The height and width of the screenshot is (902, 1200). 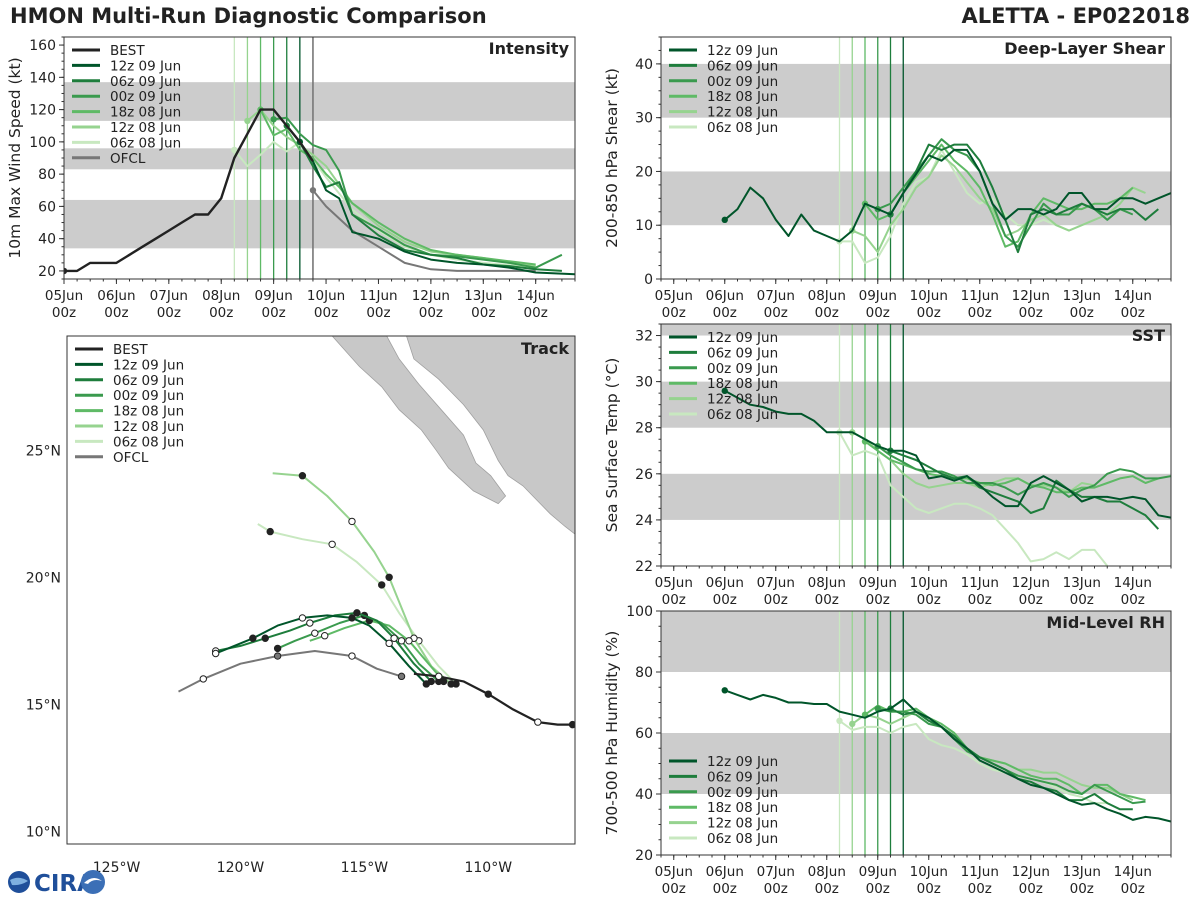 I want to click on sst-legend-label: 12z 08 Jun, so click(x=742, y=400).